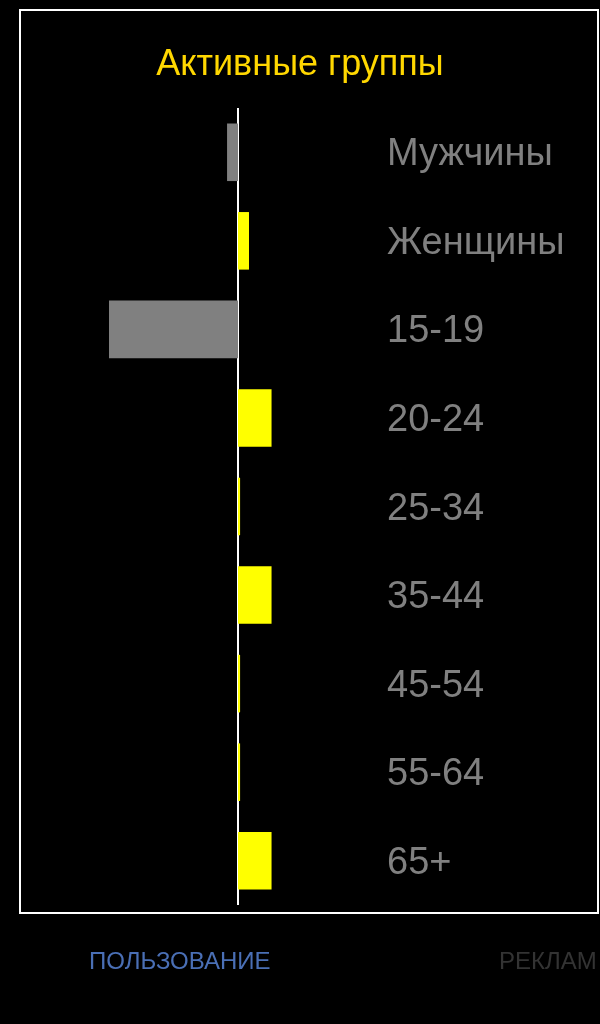 Image resolution: width=600 pixels, height=1024 pixels. I want to click on chart-title: Активные группы, so click(300, 62).